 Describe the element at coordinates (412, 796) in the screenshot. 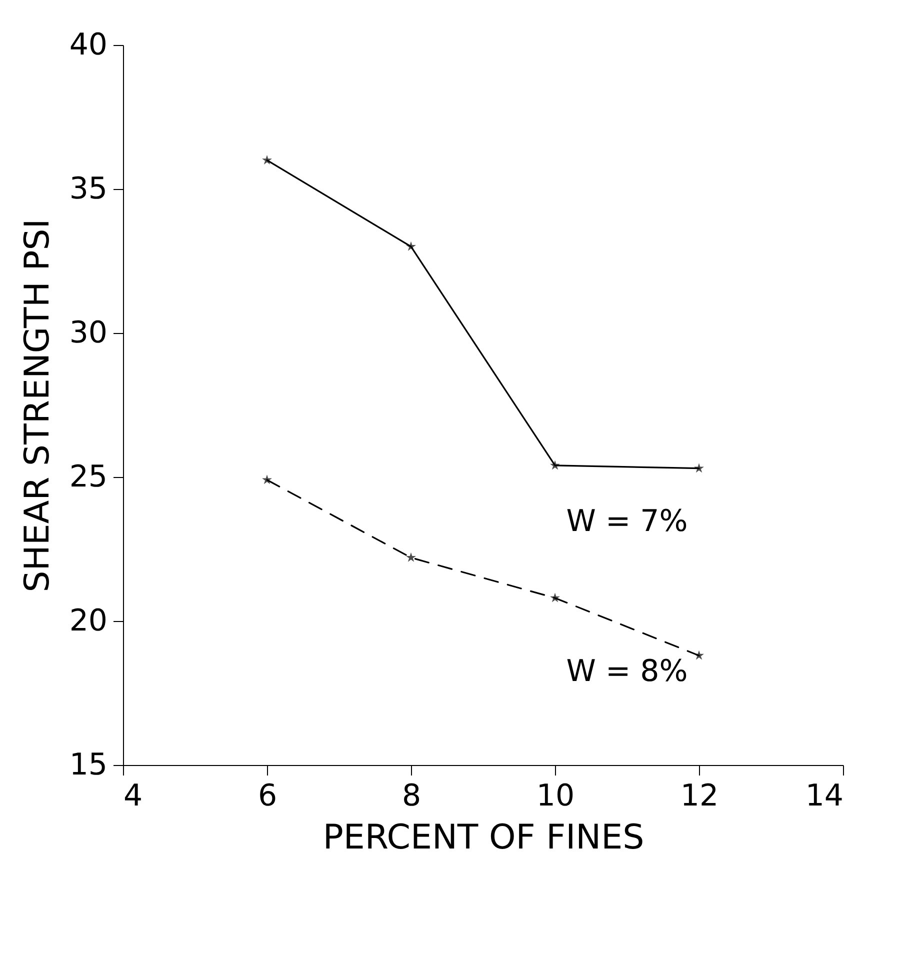

I see `x-tick-label: 8` at that location.